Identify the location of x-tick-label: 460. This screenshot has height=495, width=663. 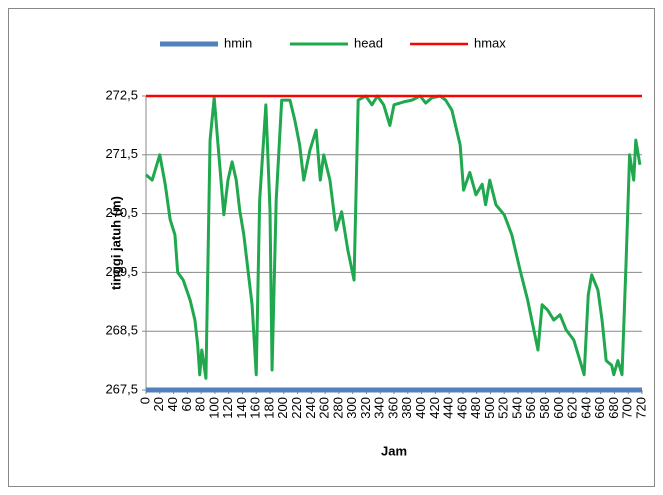
(461, 408).